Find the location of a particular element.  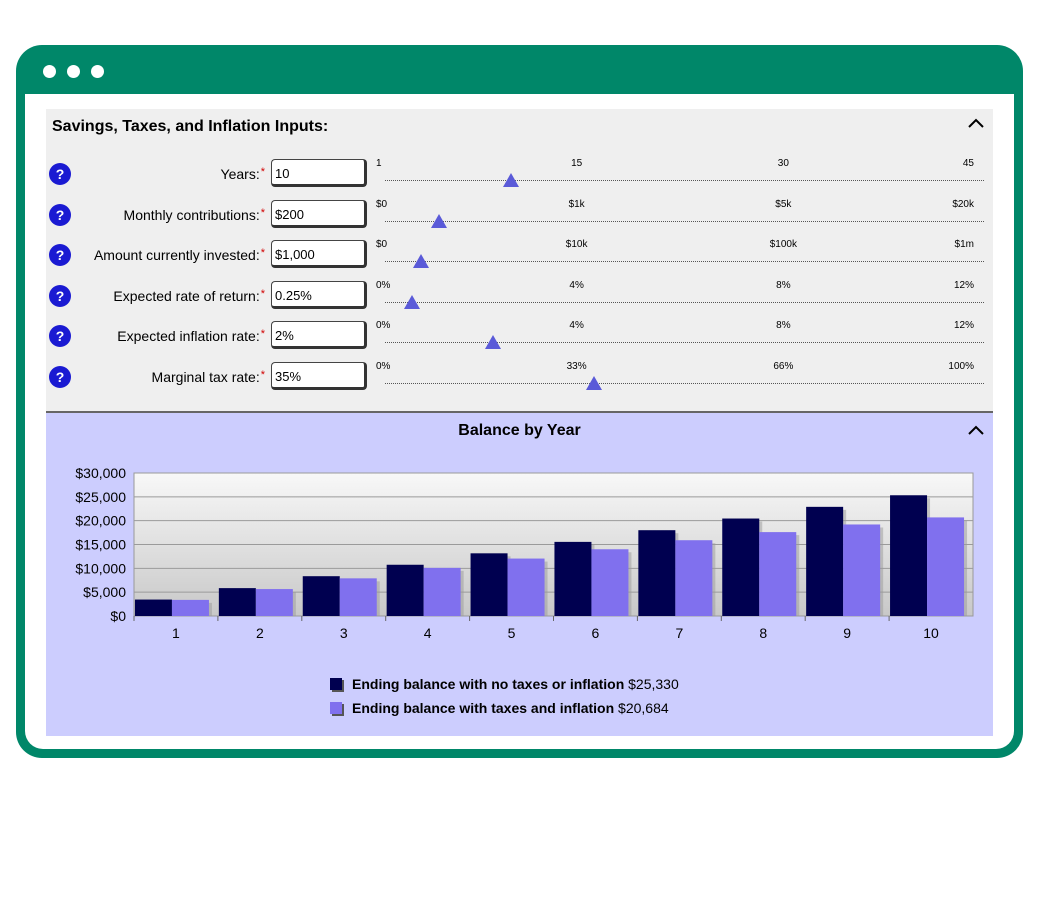

slider-tick-label: $0 is located at coordinates (382, 204).